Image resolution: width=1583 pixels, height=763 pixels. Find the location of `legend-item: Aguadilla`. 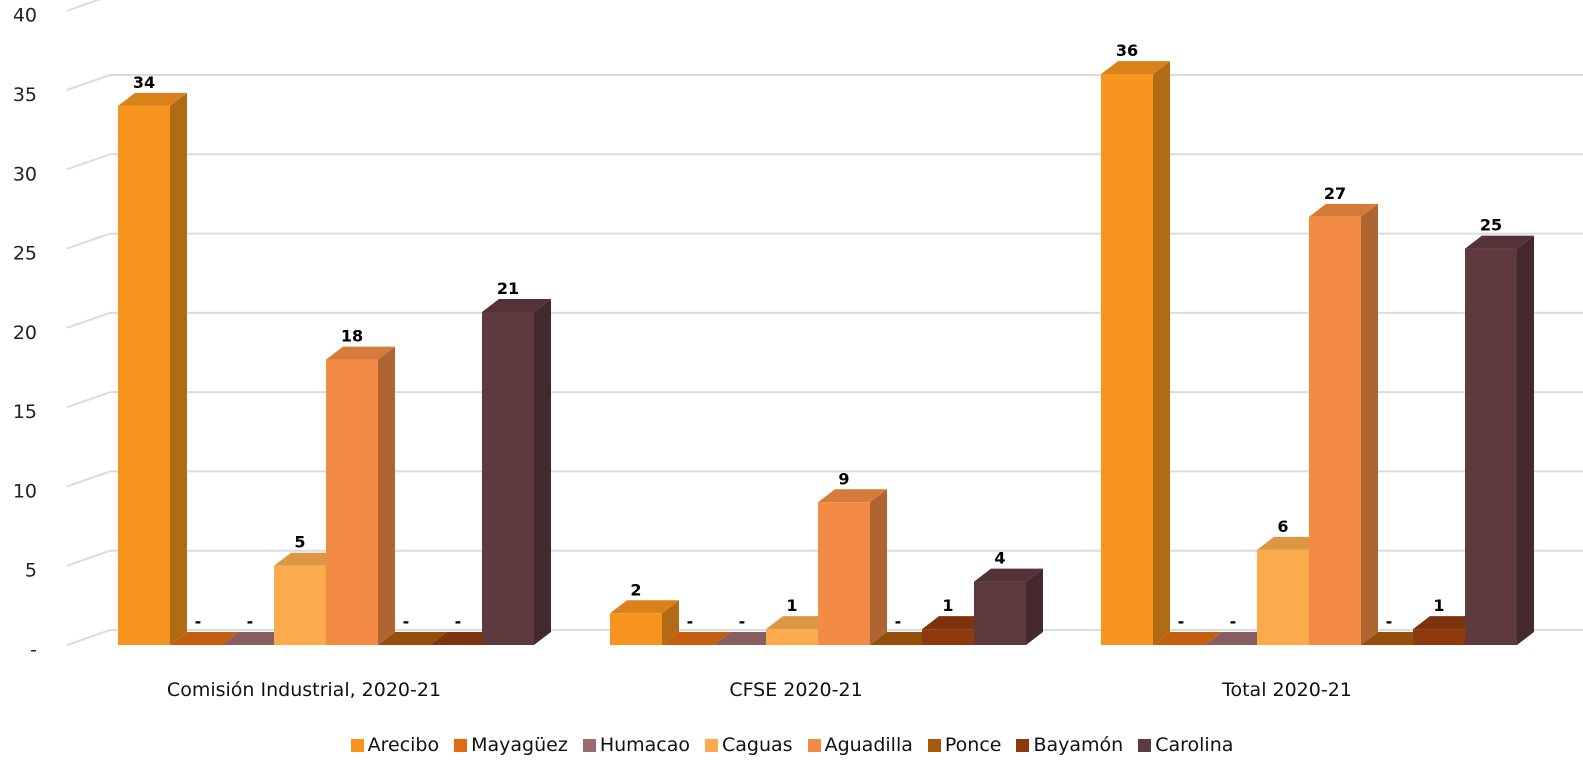

legend-item: Aguadilla is located at coordinates (860, 745).